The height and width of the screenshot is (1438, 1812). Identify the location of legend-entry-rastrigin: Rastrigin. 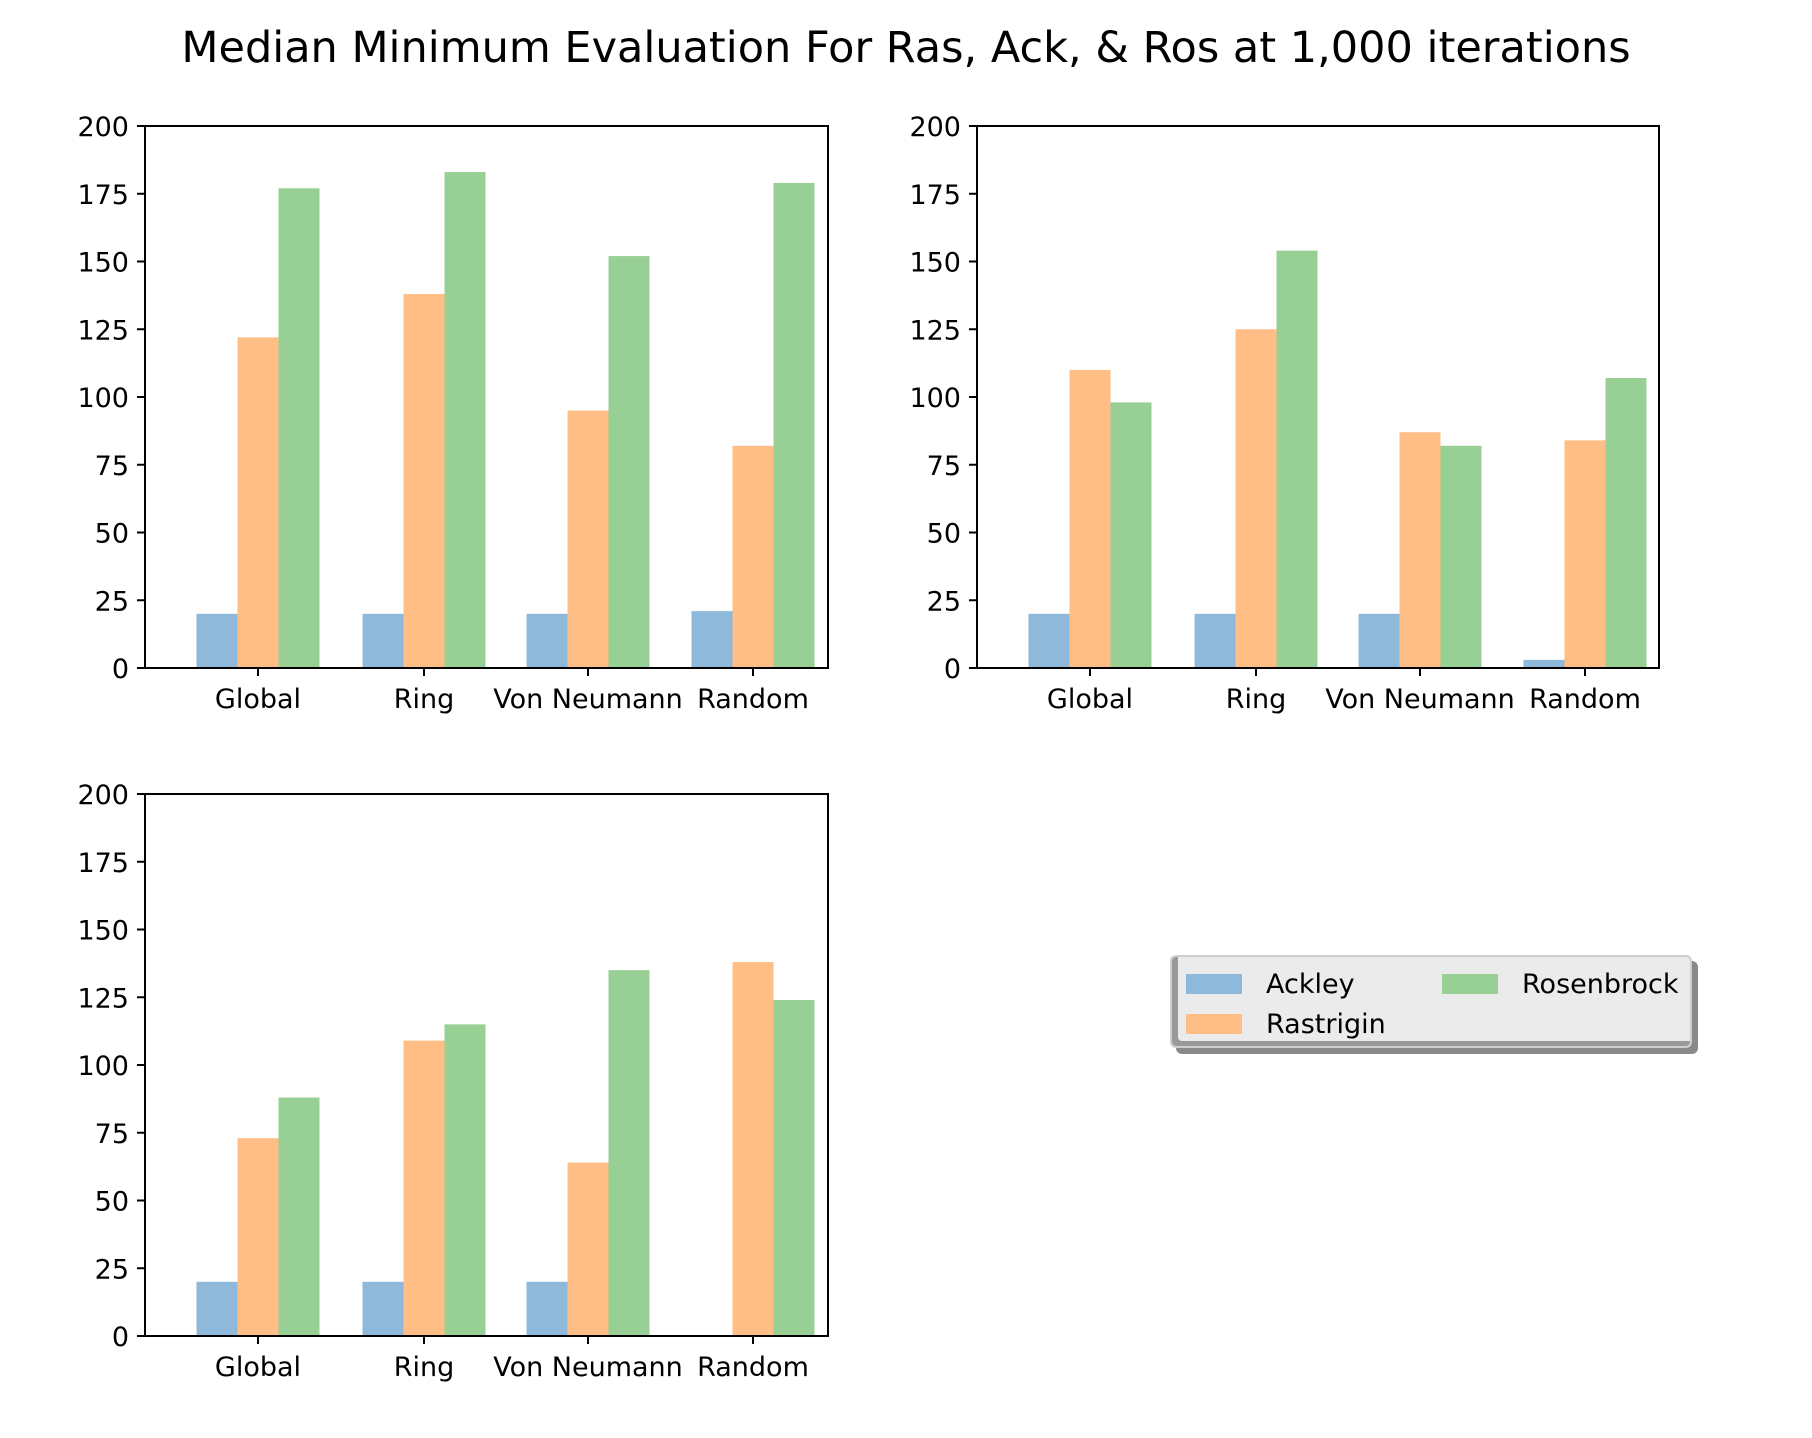
(1286, 1024).